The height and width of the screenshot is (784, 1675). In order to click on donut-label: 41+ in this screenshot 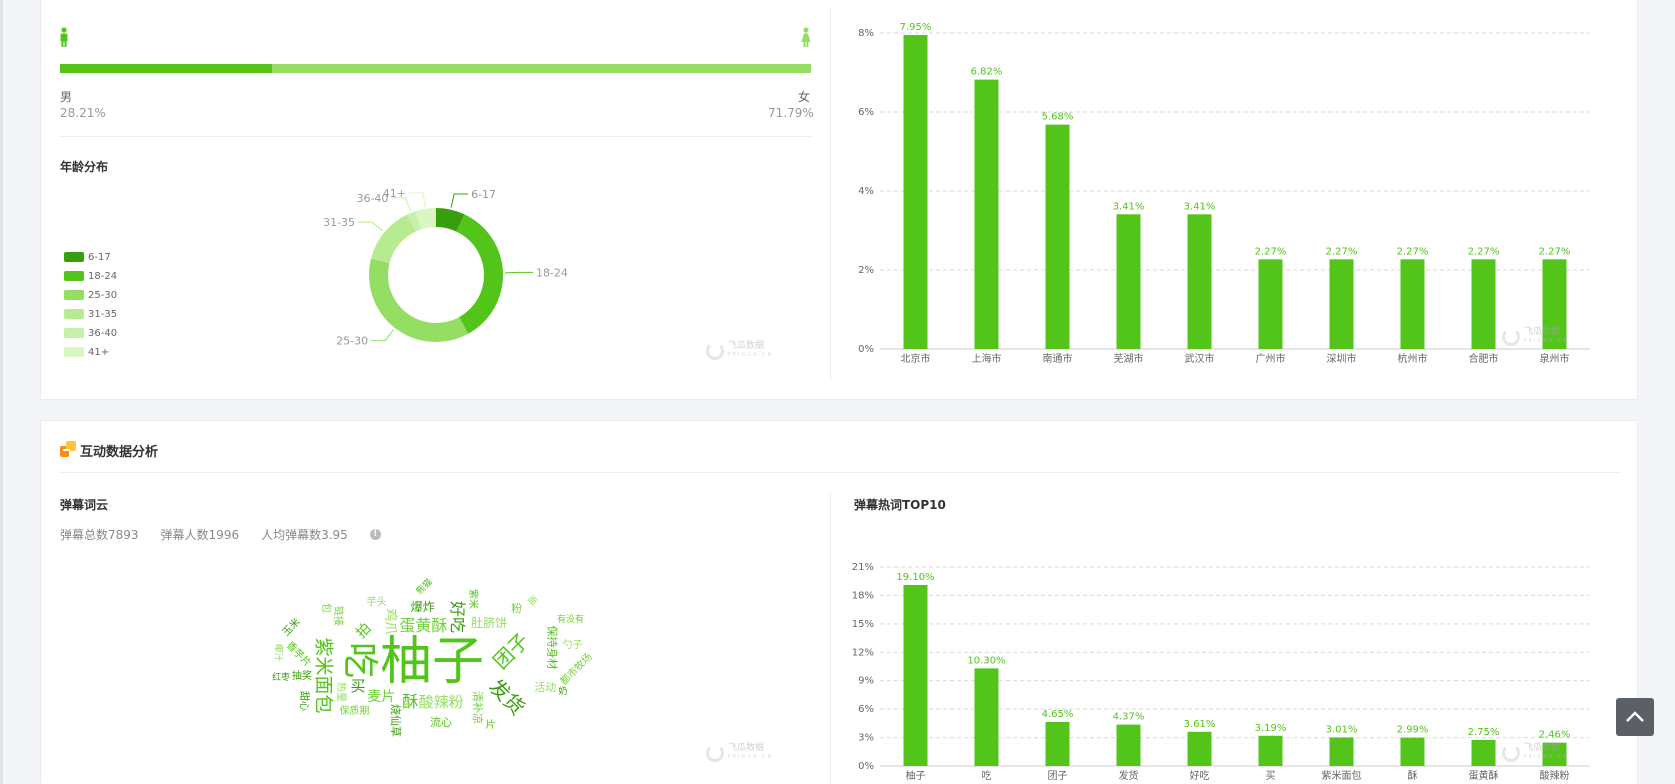, I will do `click(394, 193)`.